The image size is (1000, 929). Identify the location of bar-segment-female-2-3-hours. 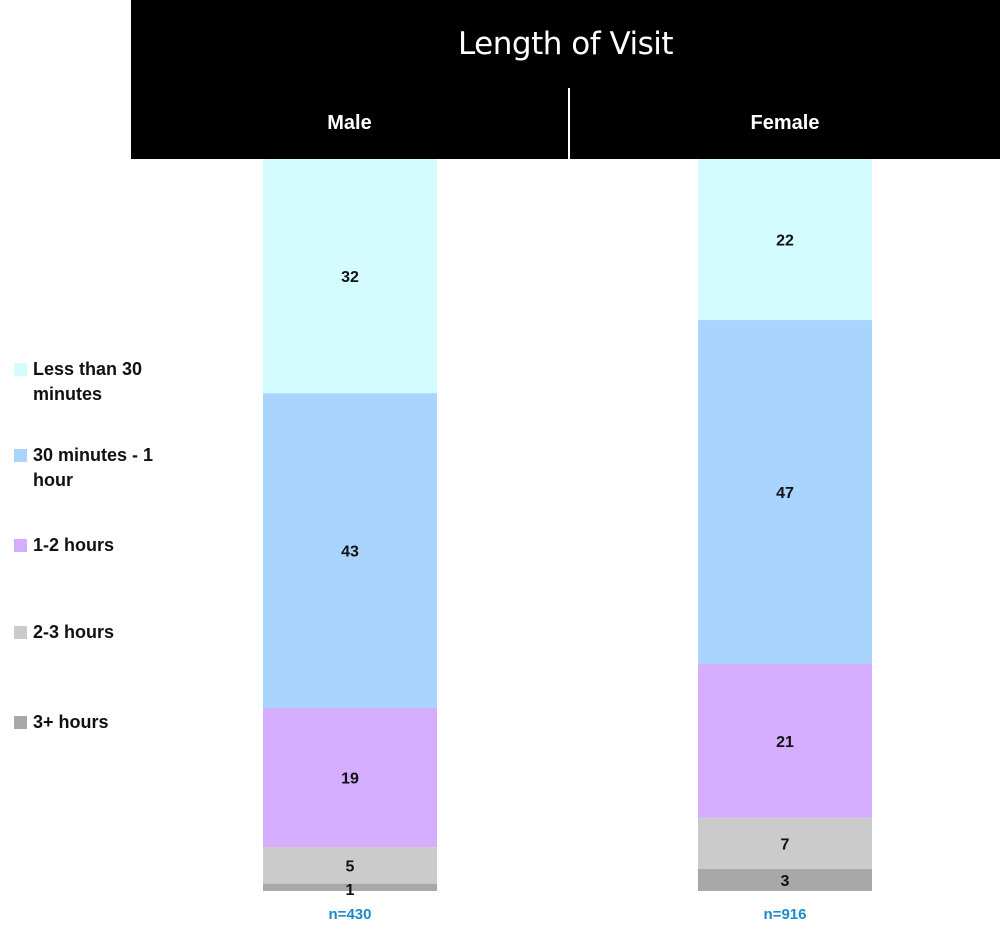
(785, 843).